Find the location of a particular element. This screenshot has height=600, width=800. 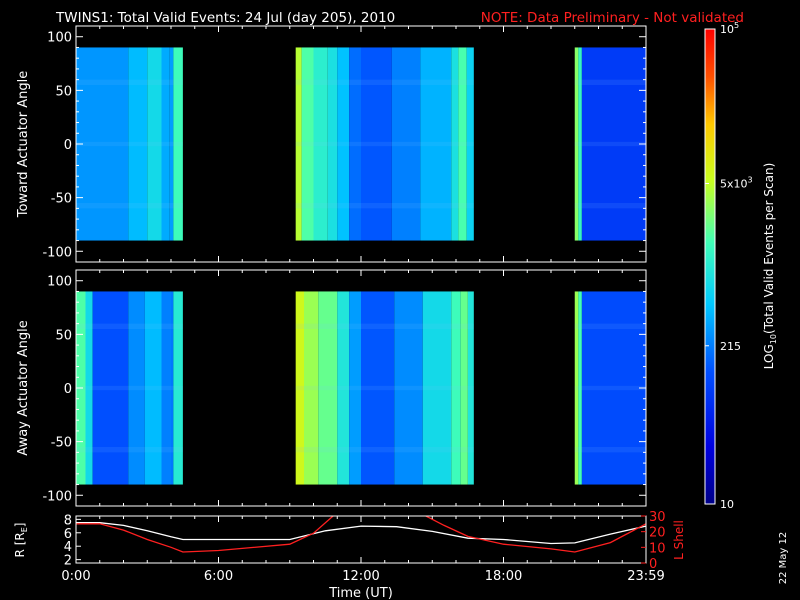

y-tick-label: 0 is located at coordinates (68, 389).